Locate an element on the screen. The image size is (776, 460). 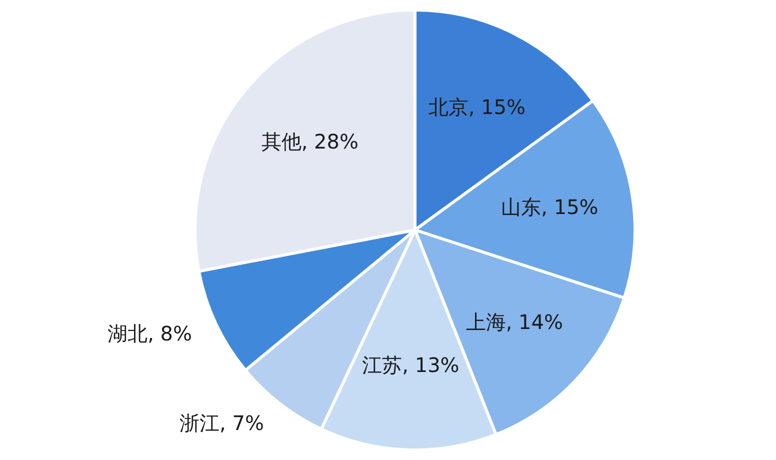
slice-label: 浙江 is located at coordinates (200, 423).